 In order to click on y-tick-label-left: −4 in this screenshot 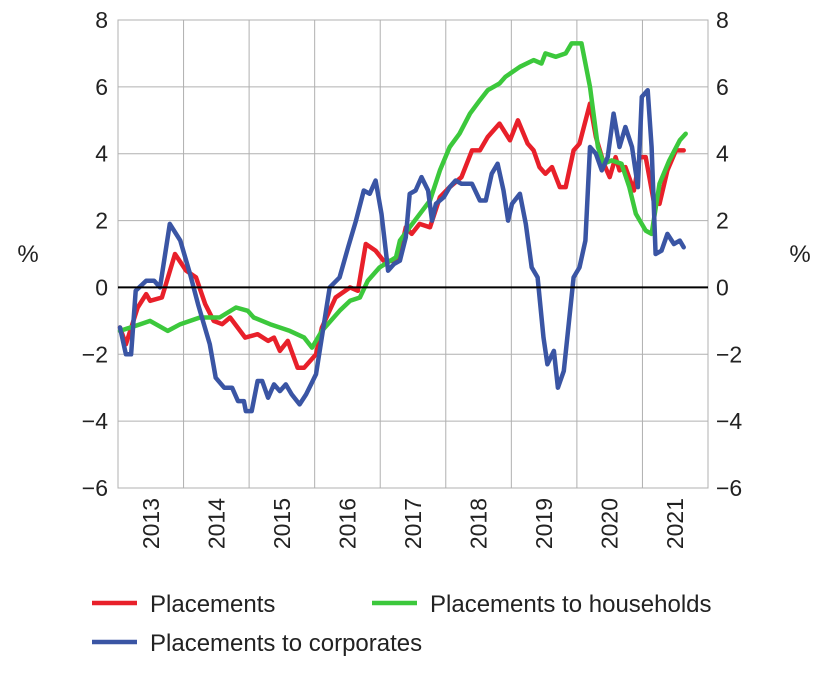, I will do `click(95, 421)`.